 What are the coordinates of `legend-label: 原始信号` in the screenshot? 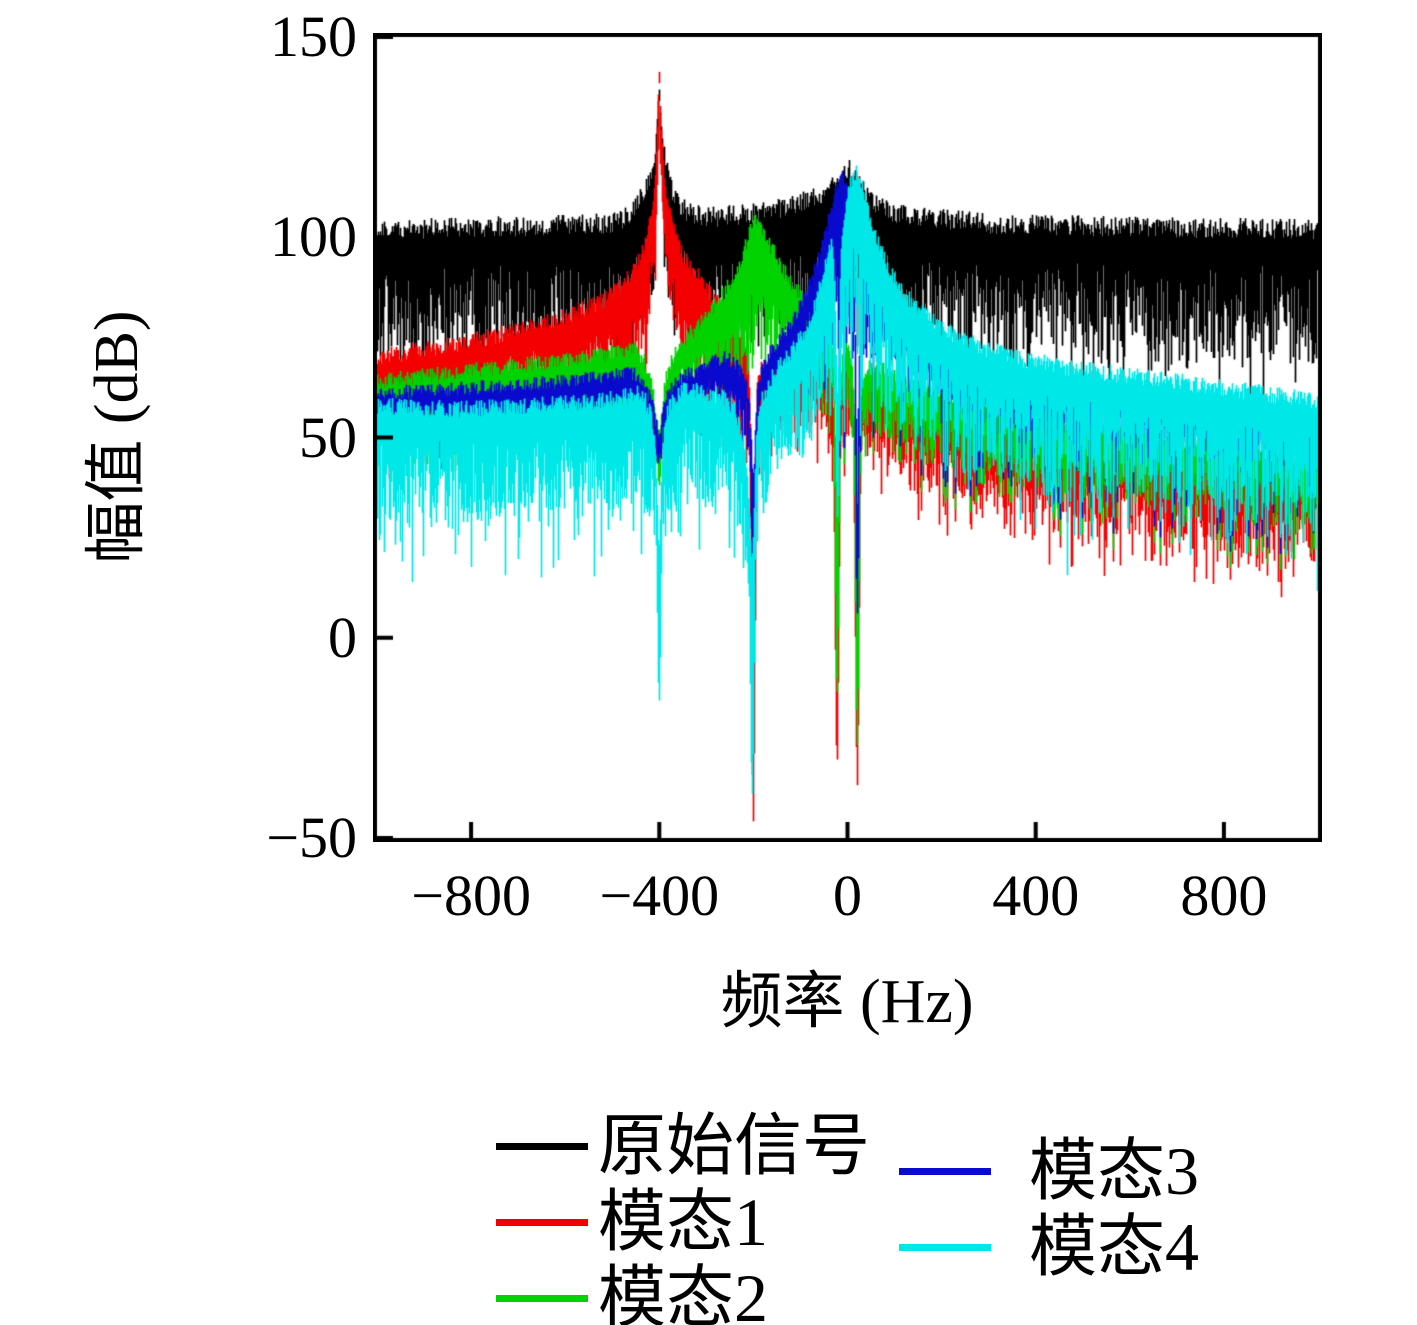 It's located at (734, 1146).